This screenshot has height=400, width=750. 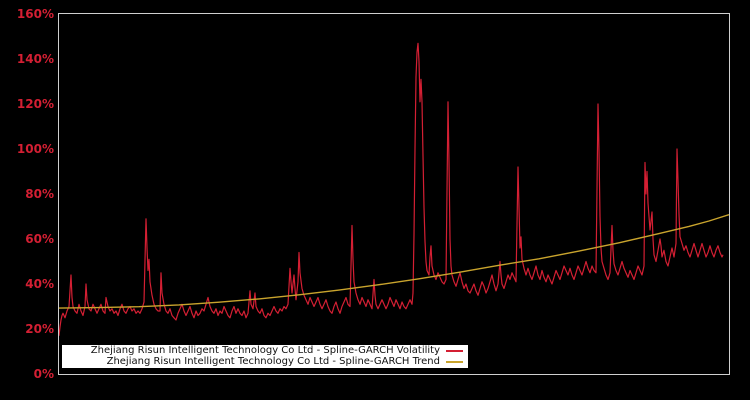 What do you see at coordinates (454, 351) in the screenshot?
I see `legend-line-sample-volatility` at bounding box center [454, 351].